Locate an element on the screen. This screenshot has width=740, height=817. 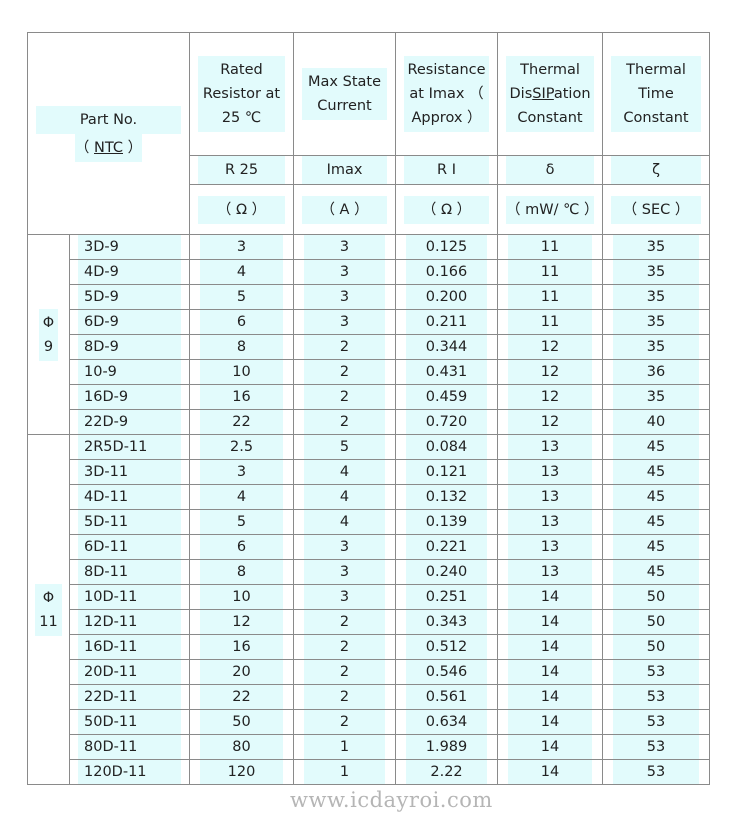
resistance-at-imax-value: 0.634 is located at coordinates (447, 722).